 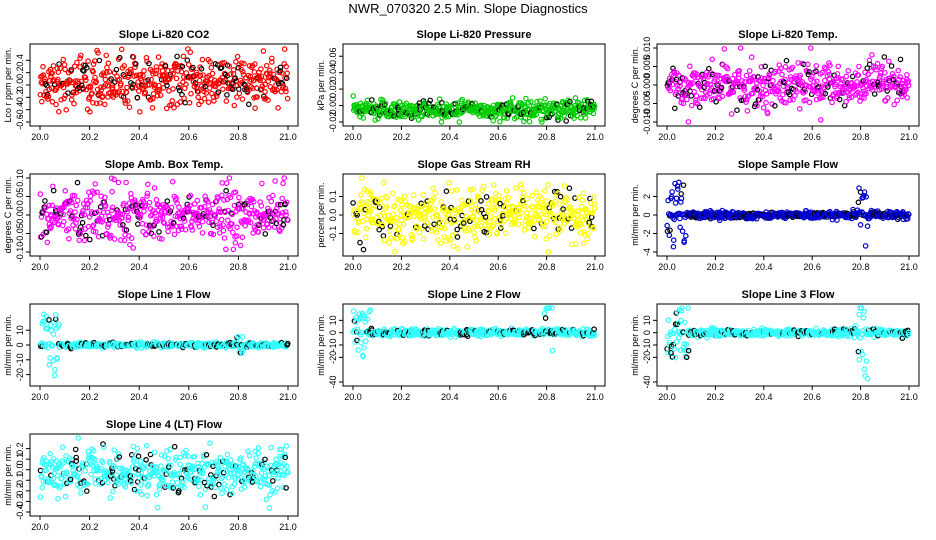 I want to click on y-tick-label: 0.04, so click(x=333, y=73).